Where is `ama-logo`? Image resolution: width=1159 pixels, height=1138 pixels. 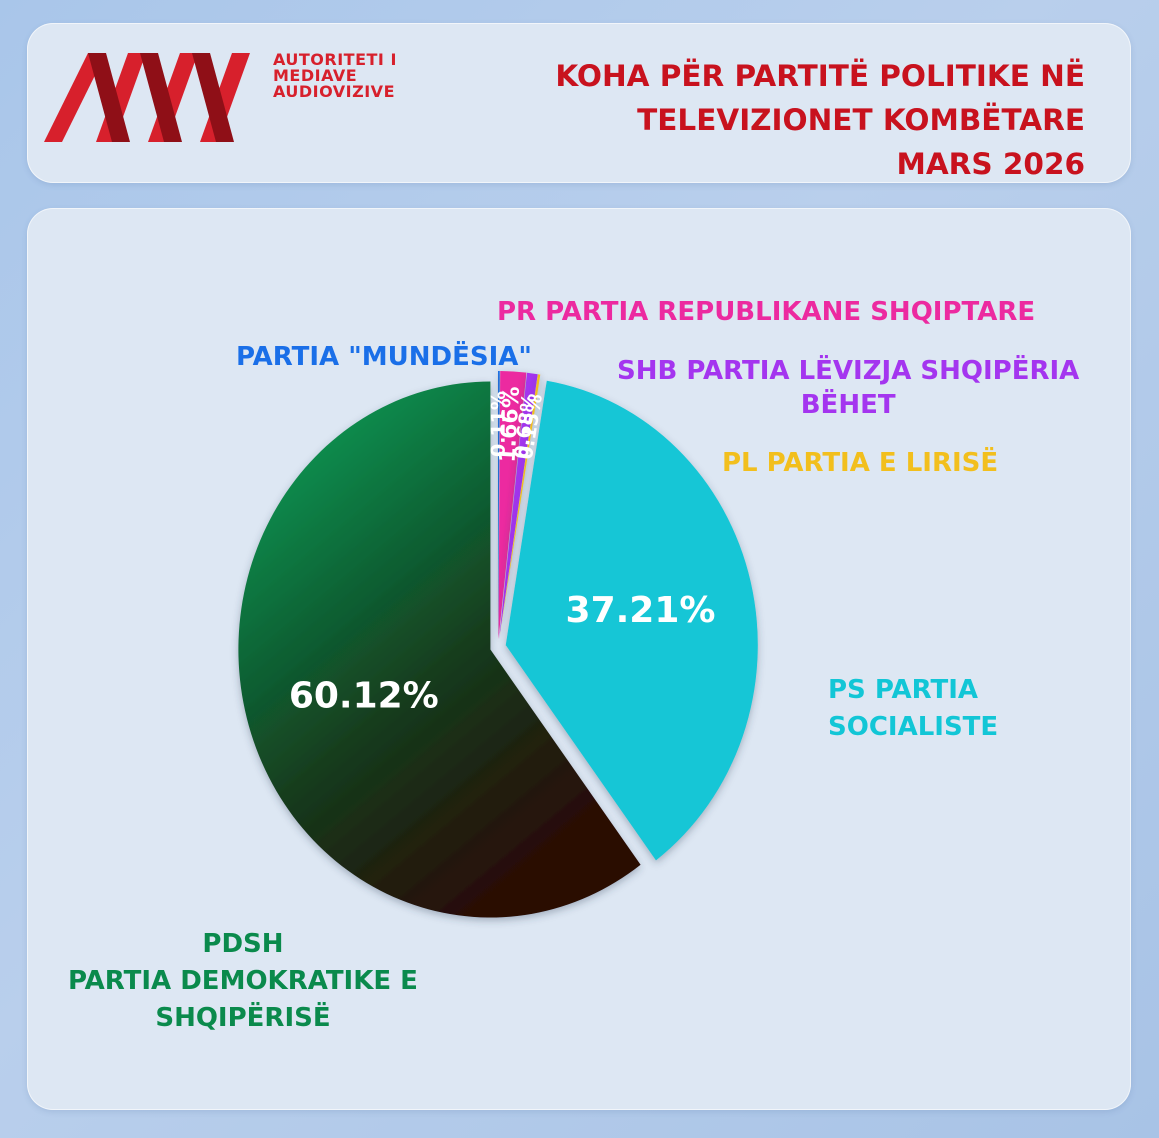
ama-logo is located at coordinates (147, 97).